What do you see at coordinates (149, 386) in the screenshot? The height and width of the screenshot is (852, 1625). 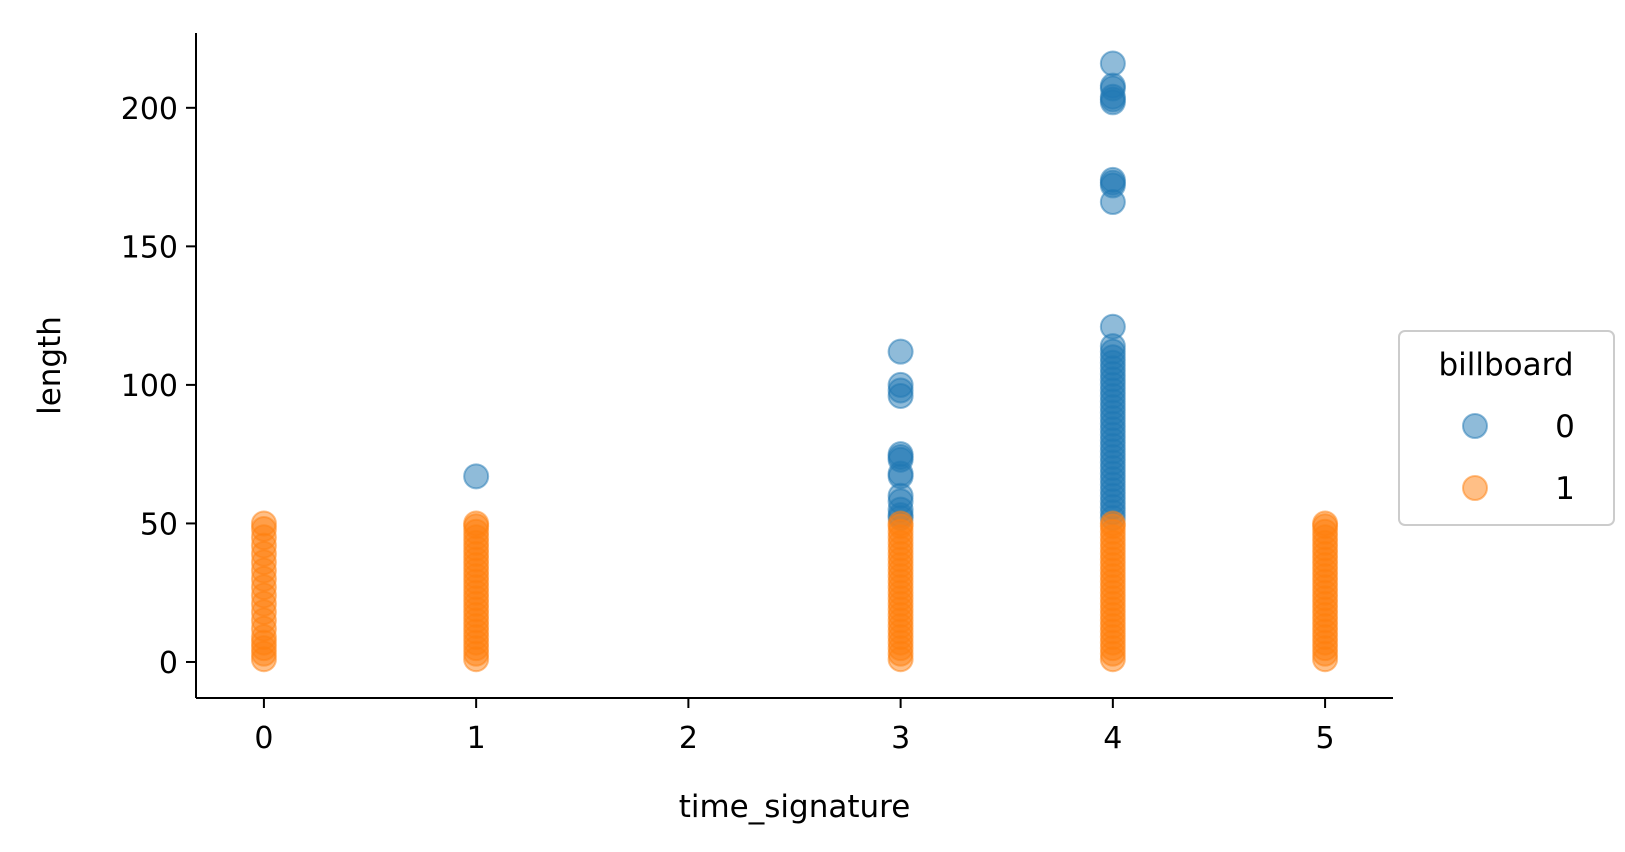 I see `y-tick-label: 100` at bounding box center [149, 386].